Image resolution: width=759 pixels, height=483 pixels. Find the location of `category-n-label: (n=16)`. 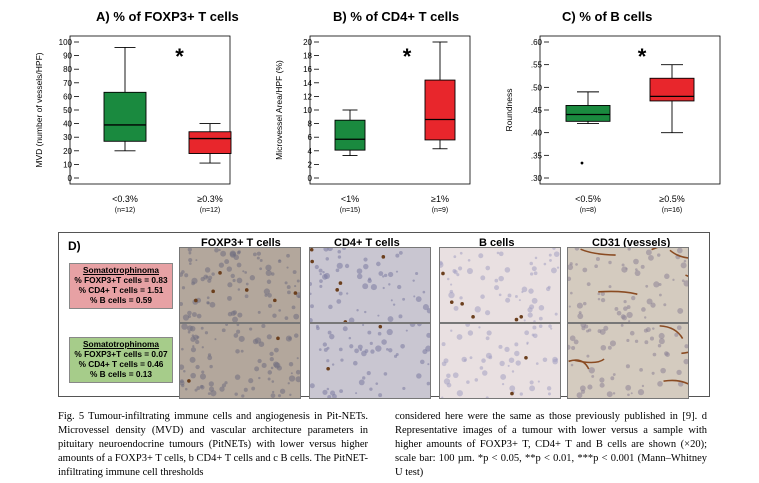

category-n-label: (n=16) is located at coordinates (672, 210).